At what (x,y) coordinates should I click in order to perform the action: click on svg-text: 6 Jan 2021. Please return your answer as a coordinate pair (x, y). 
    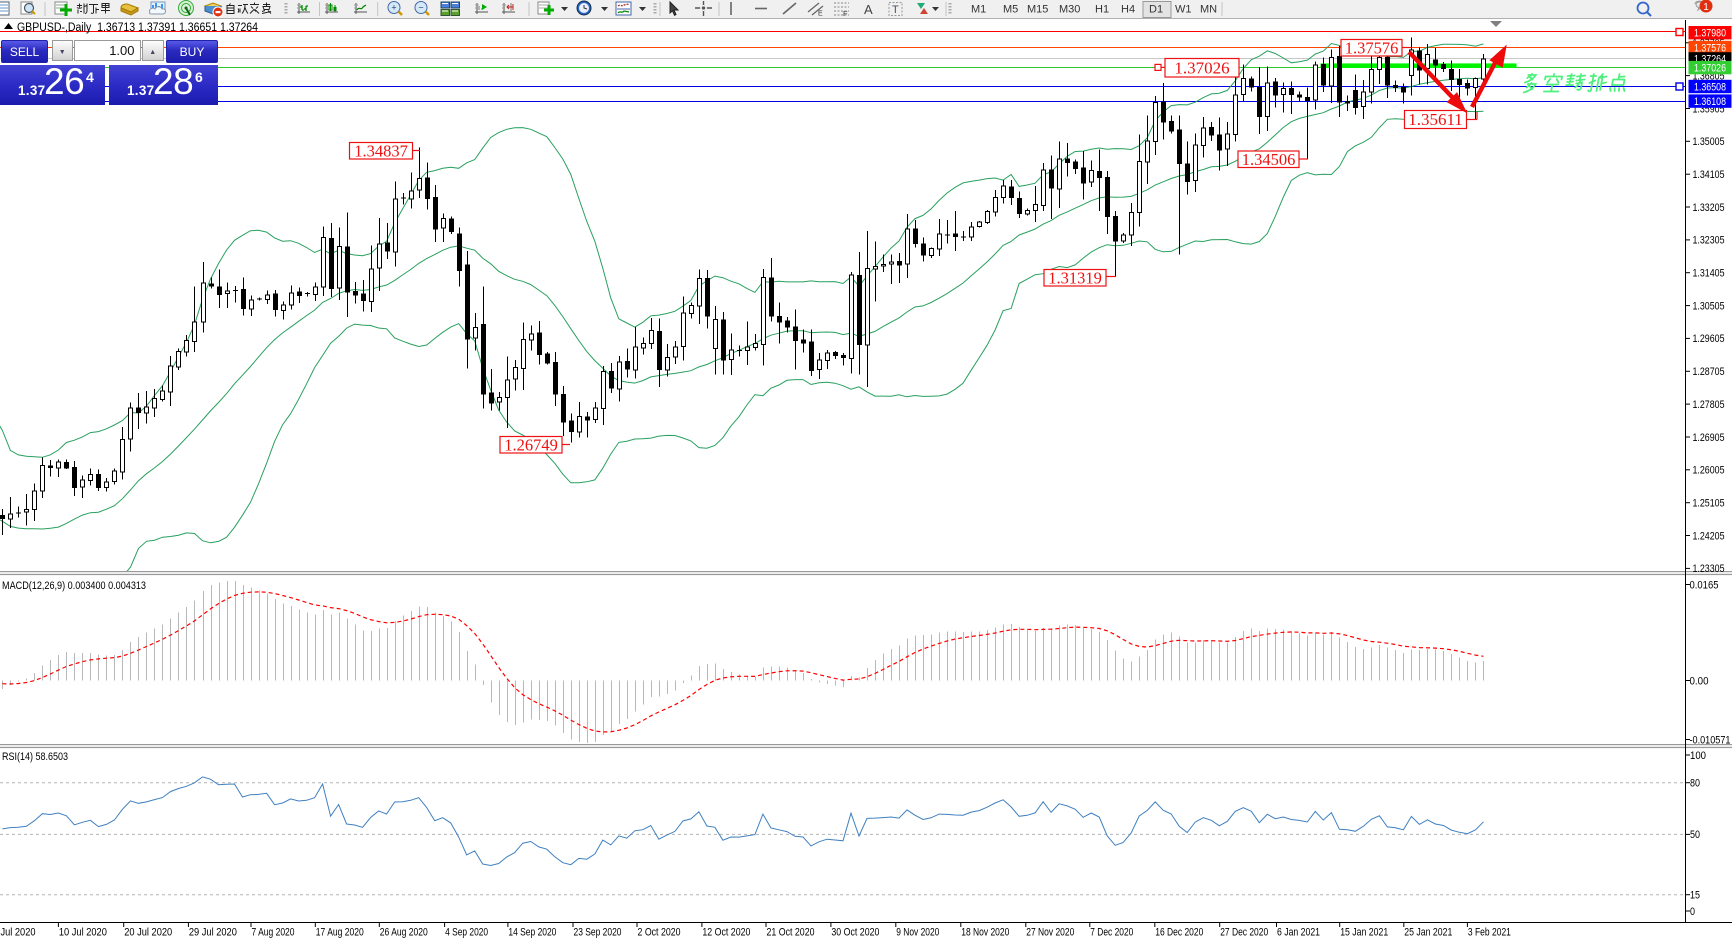
    Looking at the image, I should click on (1298, 933).